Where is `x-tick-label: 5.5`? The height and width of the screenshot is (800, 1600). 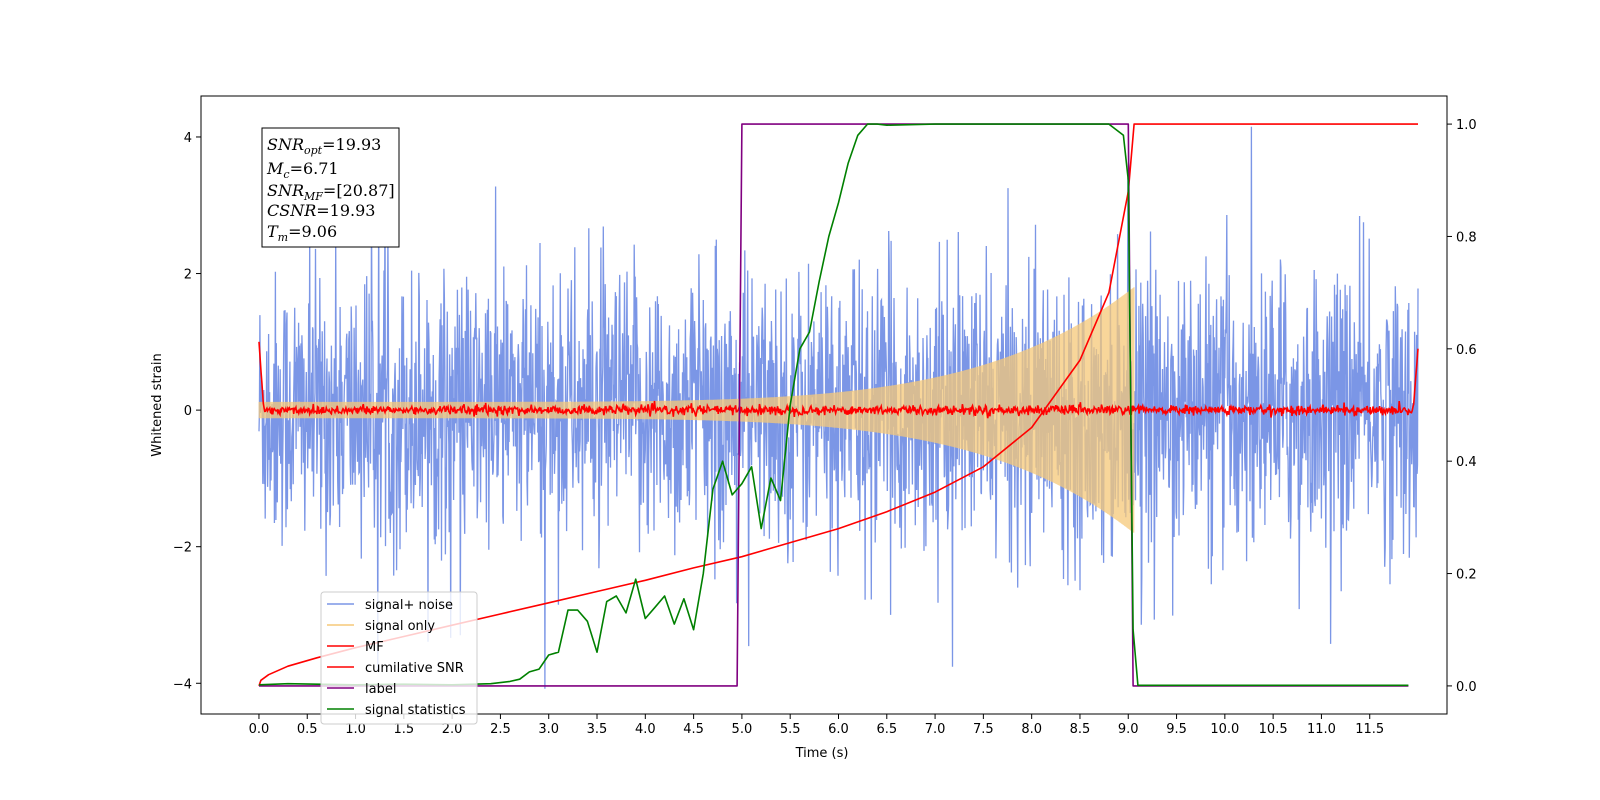 x-tick-label: 5.5 is located at coordinates (790, 729).